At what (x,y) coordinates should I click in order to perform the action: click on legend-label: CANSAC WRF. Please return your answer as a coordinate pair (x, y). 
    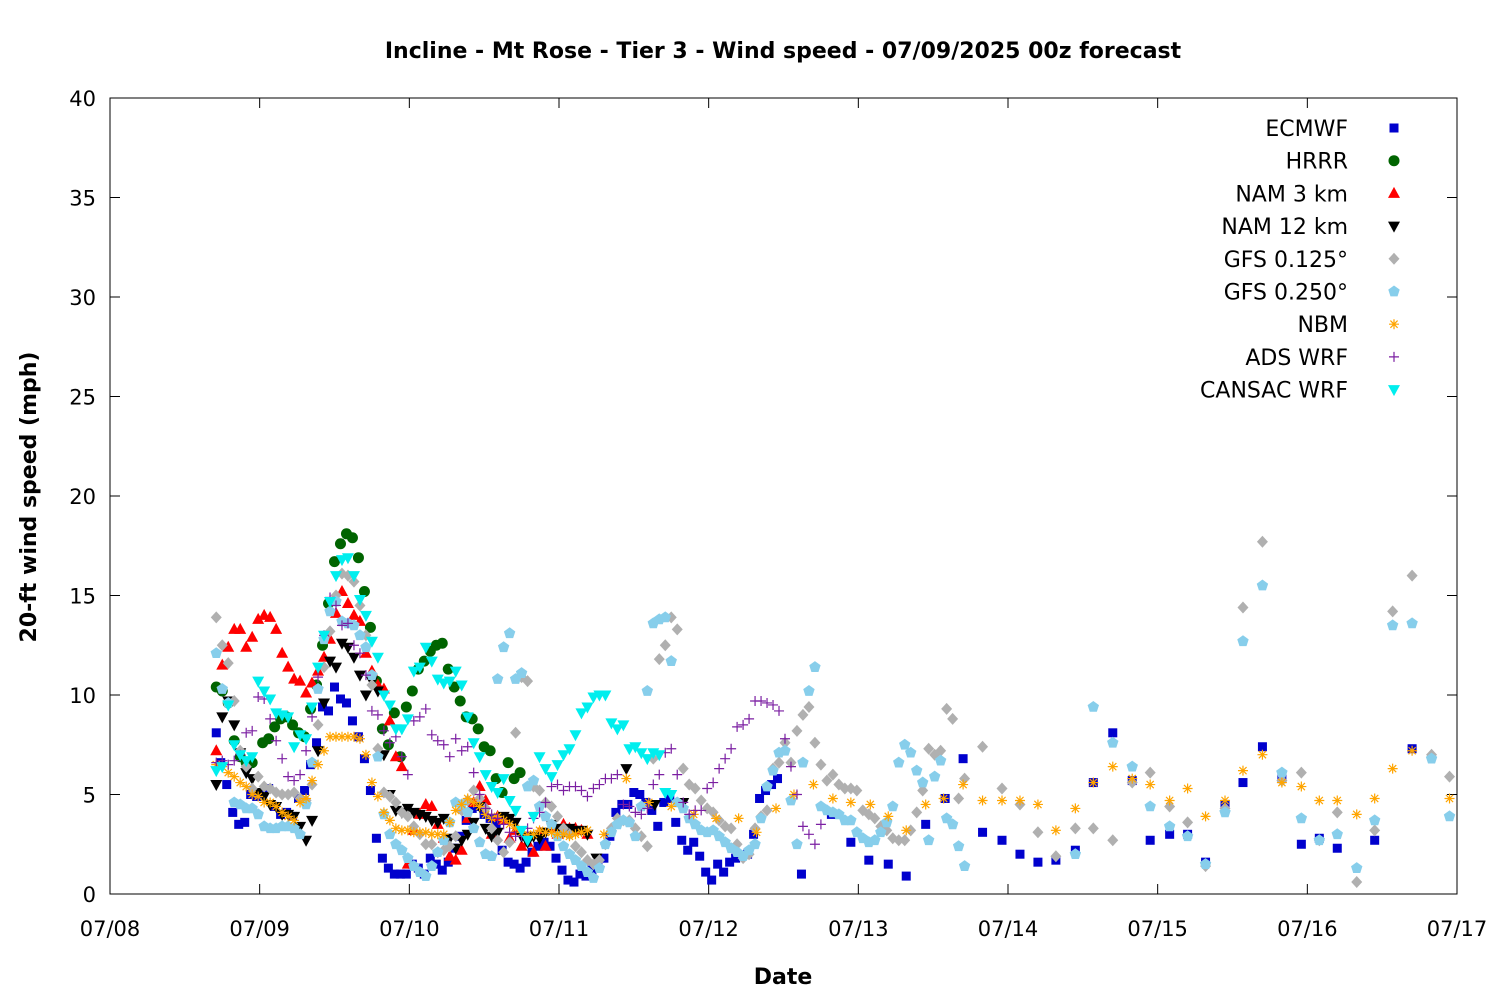
    Looking at the image, I should click on (1274, 391).